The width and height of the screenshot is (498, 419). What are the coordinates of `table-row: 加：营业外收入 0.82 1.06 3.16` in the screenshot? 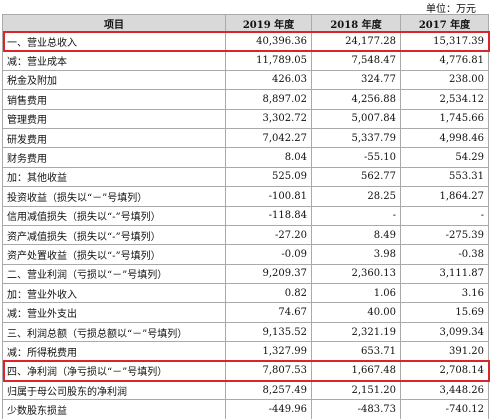 It's located at (245, 293).